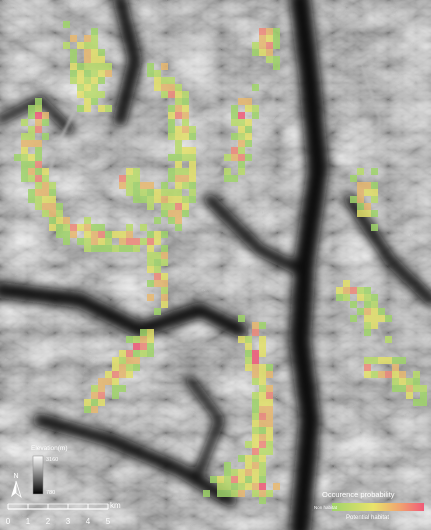  I want to click on north-arrow-outline, so click(18, 489).